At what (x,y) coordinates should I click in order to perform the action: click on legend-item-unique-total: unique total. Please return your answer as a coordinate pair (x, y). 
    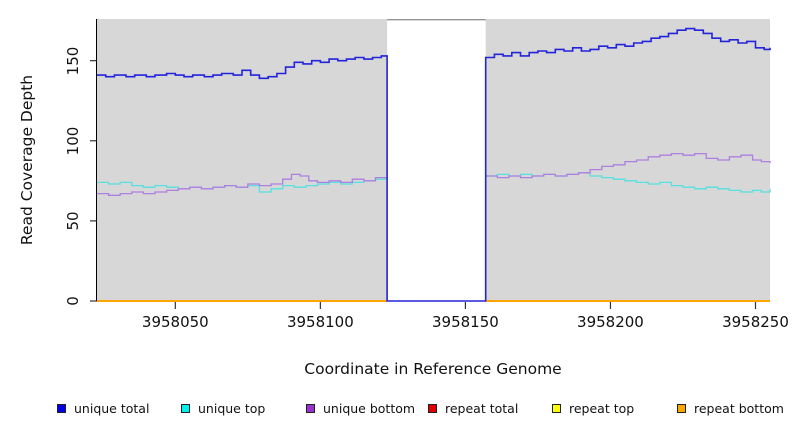
    Looking at the image, I should click on (103, 408).